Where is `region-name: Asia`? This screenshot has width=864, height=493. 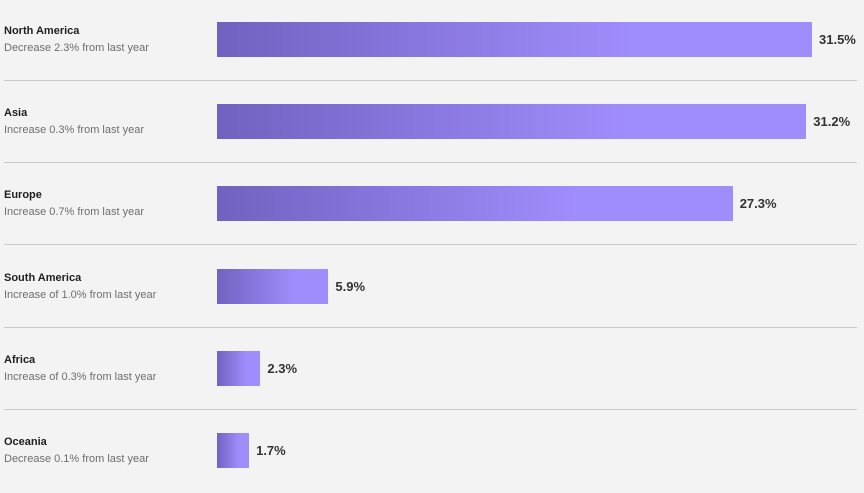 region-name: Asia is located at coordinates (16, 113).